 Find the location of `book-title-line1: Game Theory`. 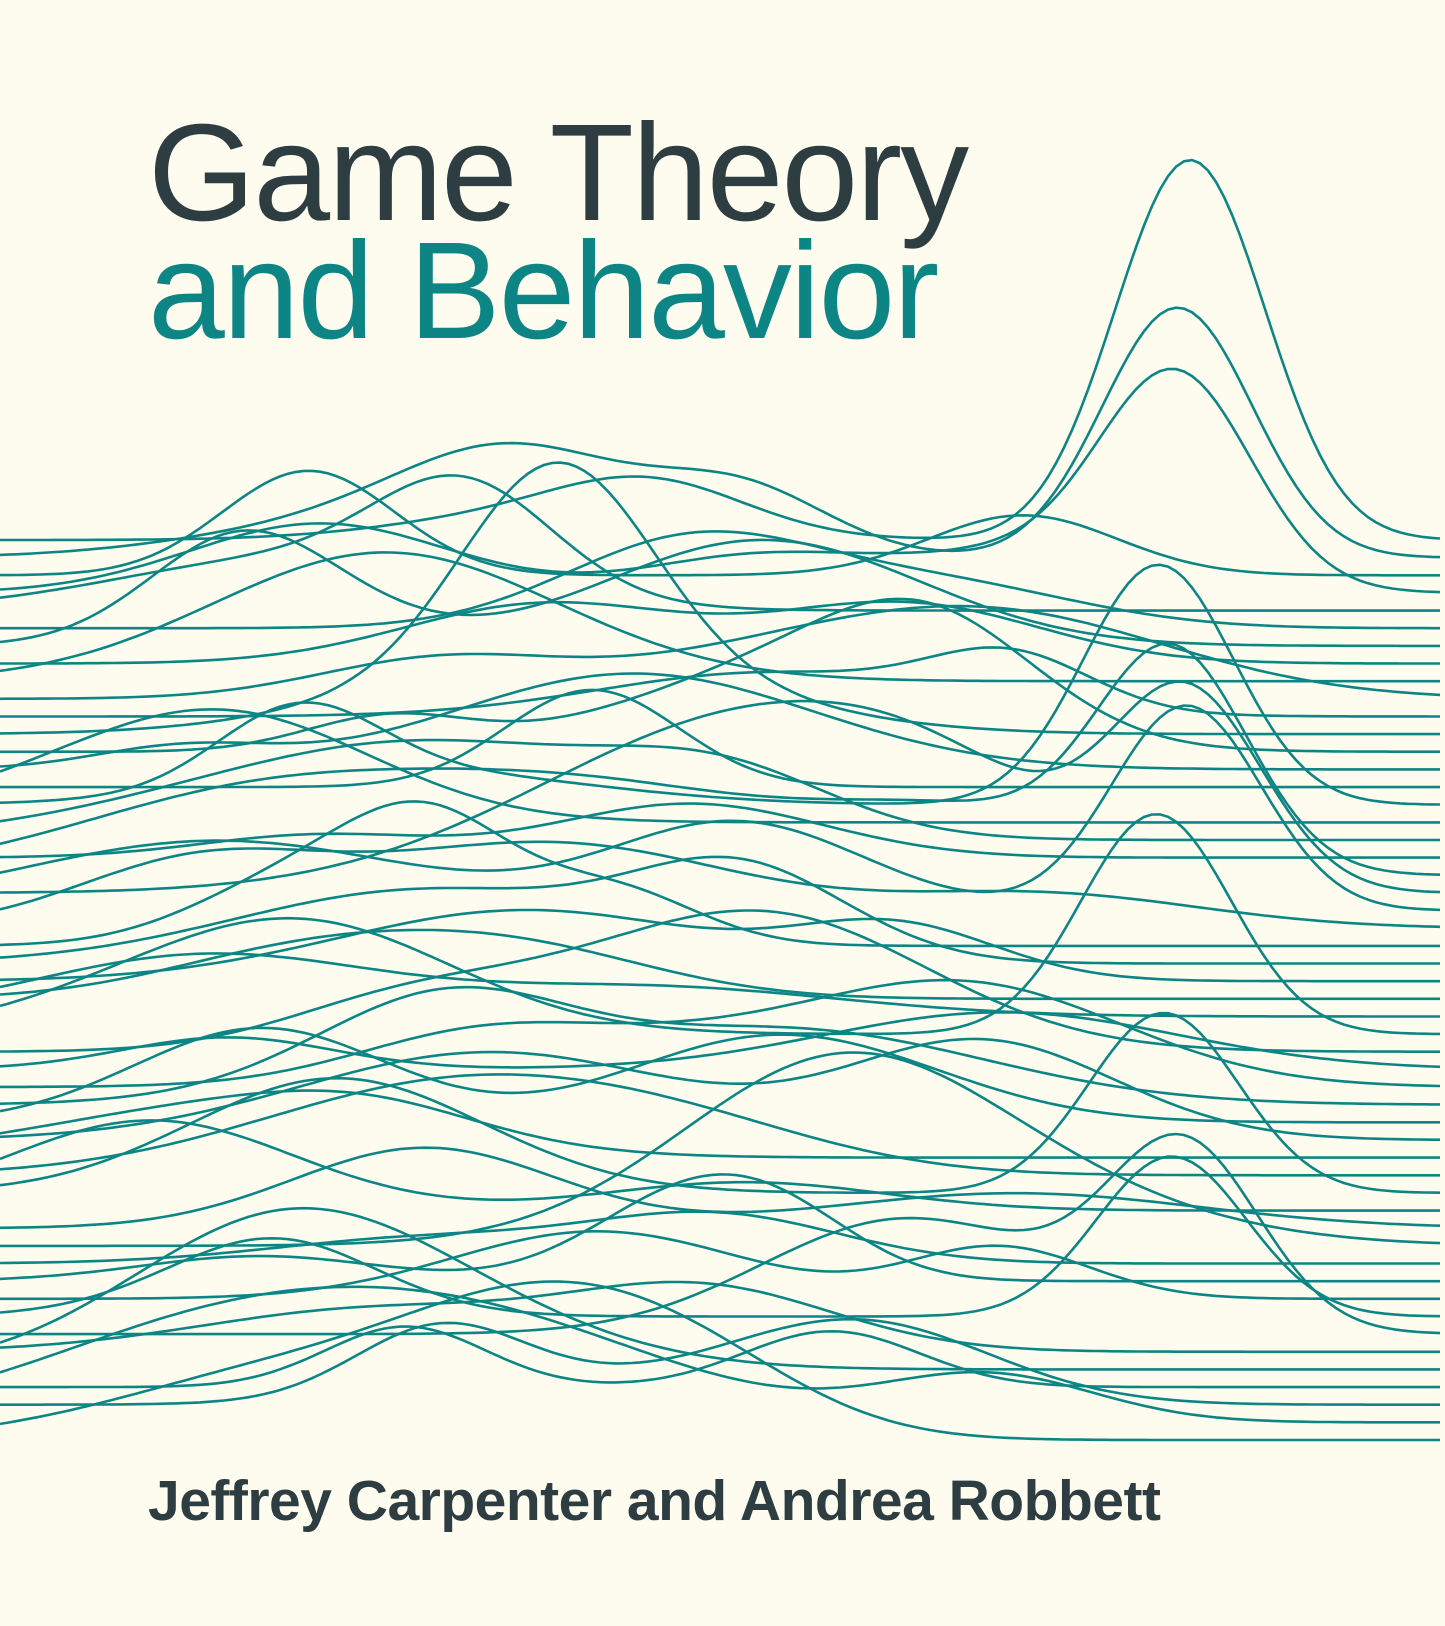

book-title-line1: Game Theory is located at coordinates (558, 173).